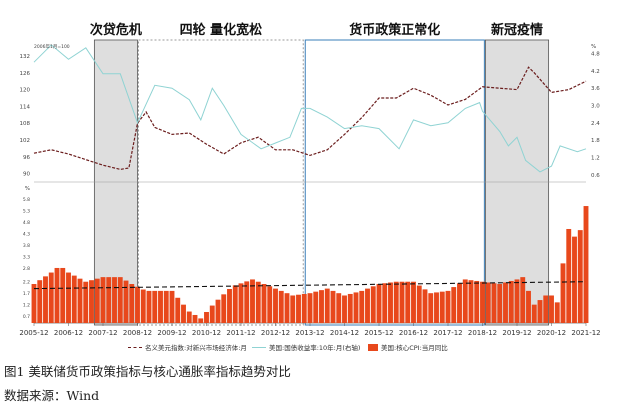 This screenshot has width=634, height=419. Describe the element at coordinates (26, 175) in the screenshot. I see `left-y-tick-label: 90` at that location.